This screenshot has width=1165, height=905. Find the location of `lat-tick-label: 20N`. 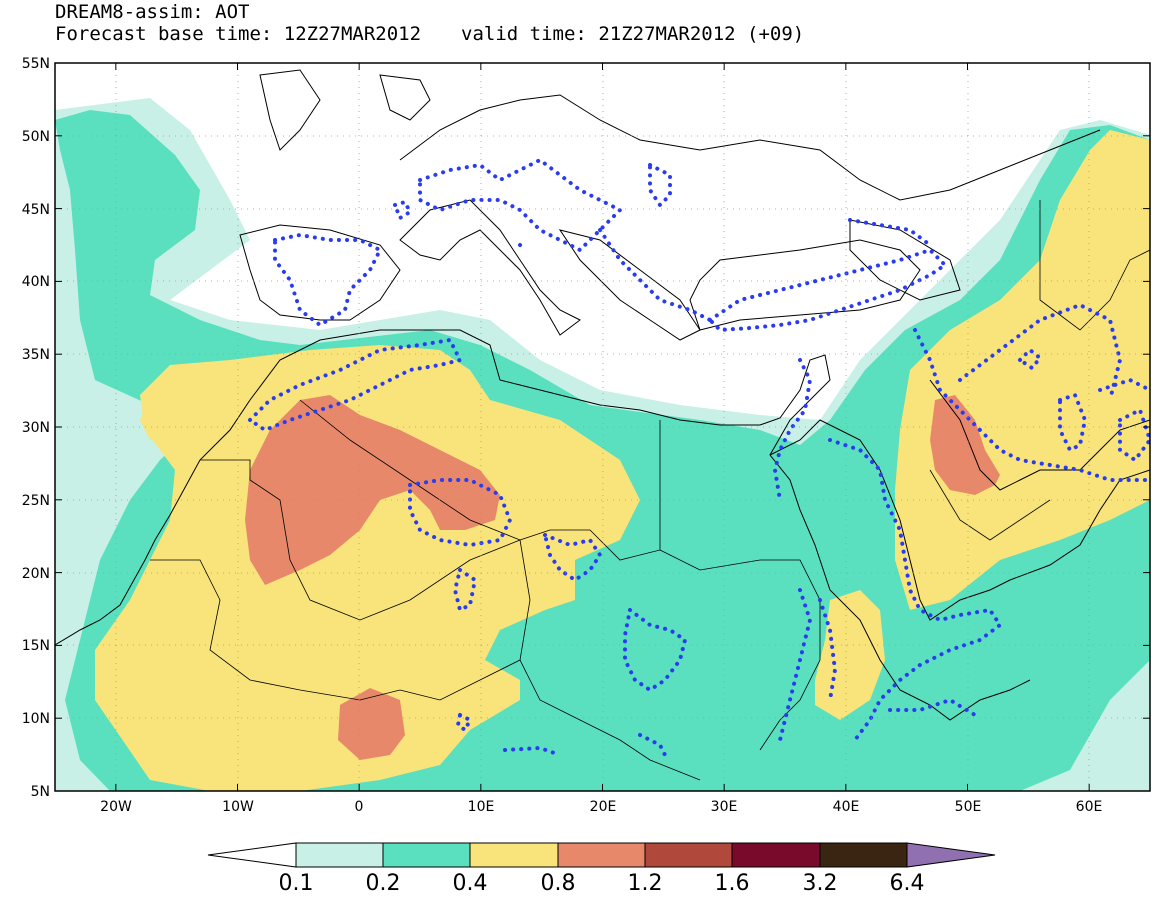

lat-tick-label: 20N is located at coordinates (36, 574).